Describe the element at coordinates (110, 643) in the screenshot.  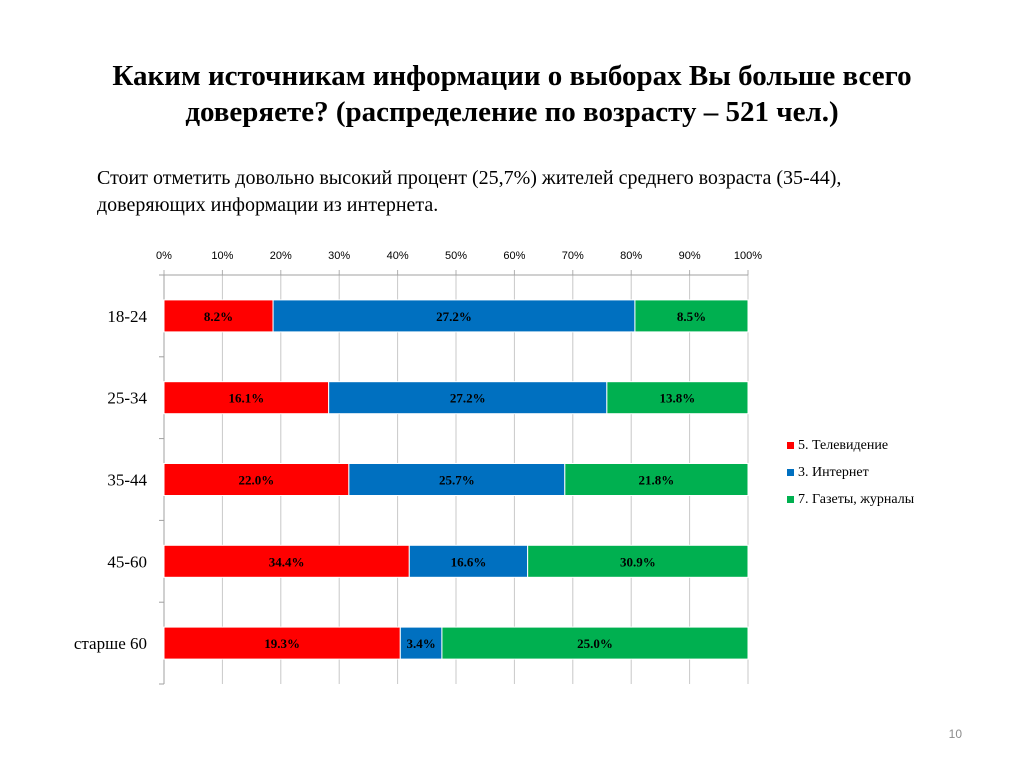
I see `category-label: старше 60` at that location.